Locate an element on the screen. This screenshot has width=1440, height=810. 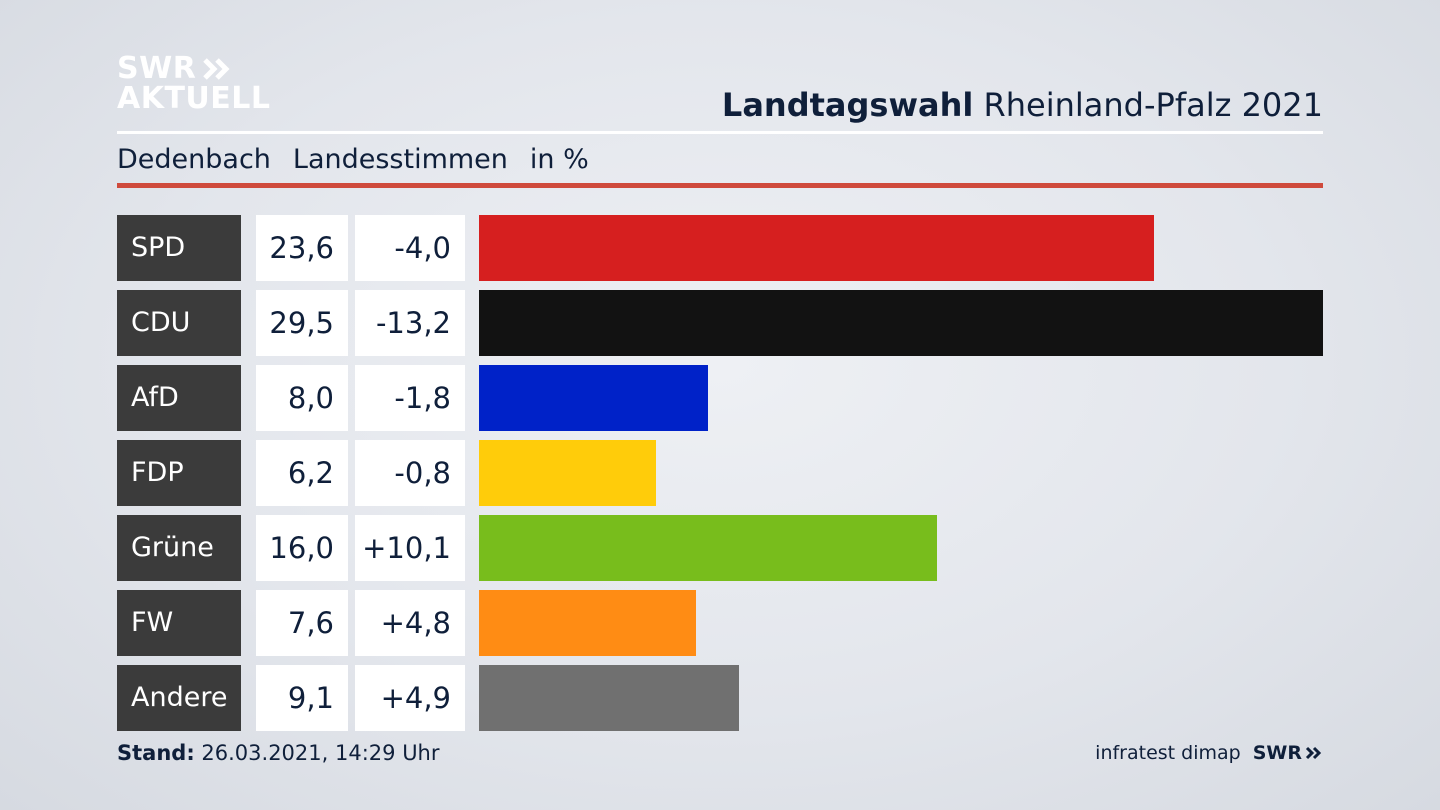
title-bold: Landtagswahl is located at coordinates (847, 105).